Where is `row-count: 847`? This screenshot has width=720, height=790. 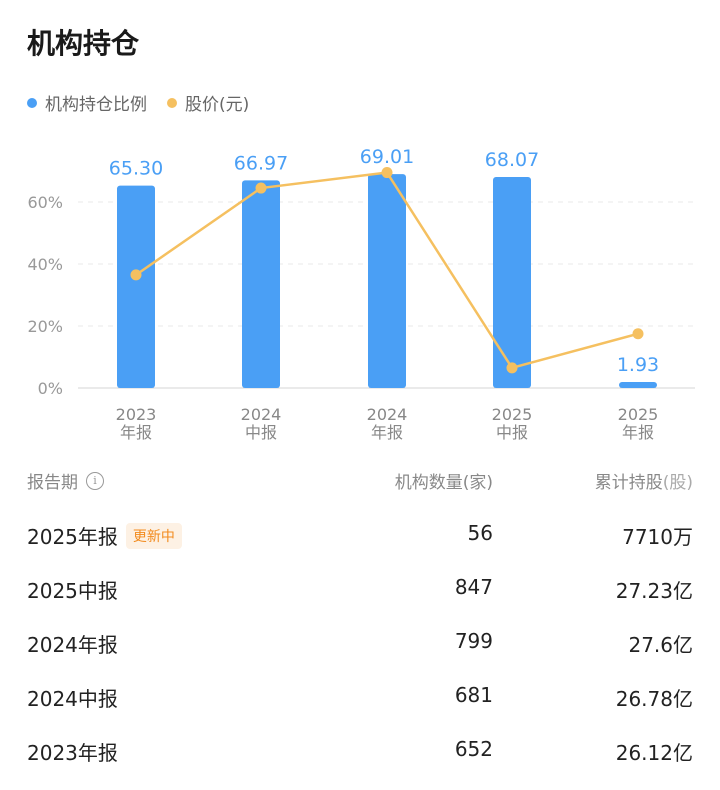 row-count: 847 is located at coordinates (473, 587).